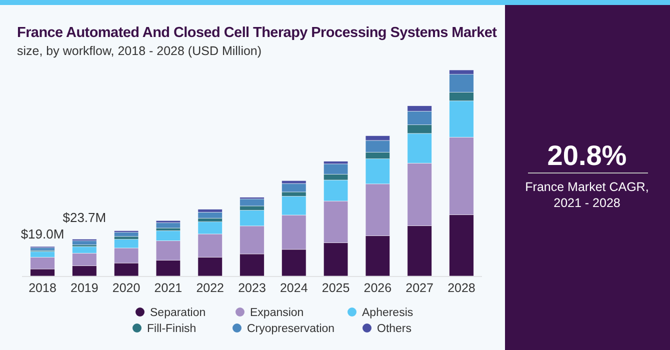 The width and height of the screenshot is (670, 350). What do you see at coordinates (462, 288) in the screenshot?
I see `x-tick-label: 2028` at bounding box center [462, 288].